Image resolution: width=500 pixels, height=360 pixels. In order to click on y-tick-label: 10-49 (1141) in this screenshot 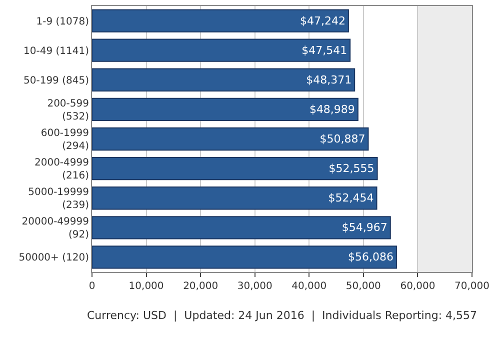, I will do `click(57, 51)`.